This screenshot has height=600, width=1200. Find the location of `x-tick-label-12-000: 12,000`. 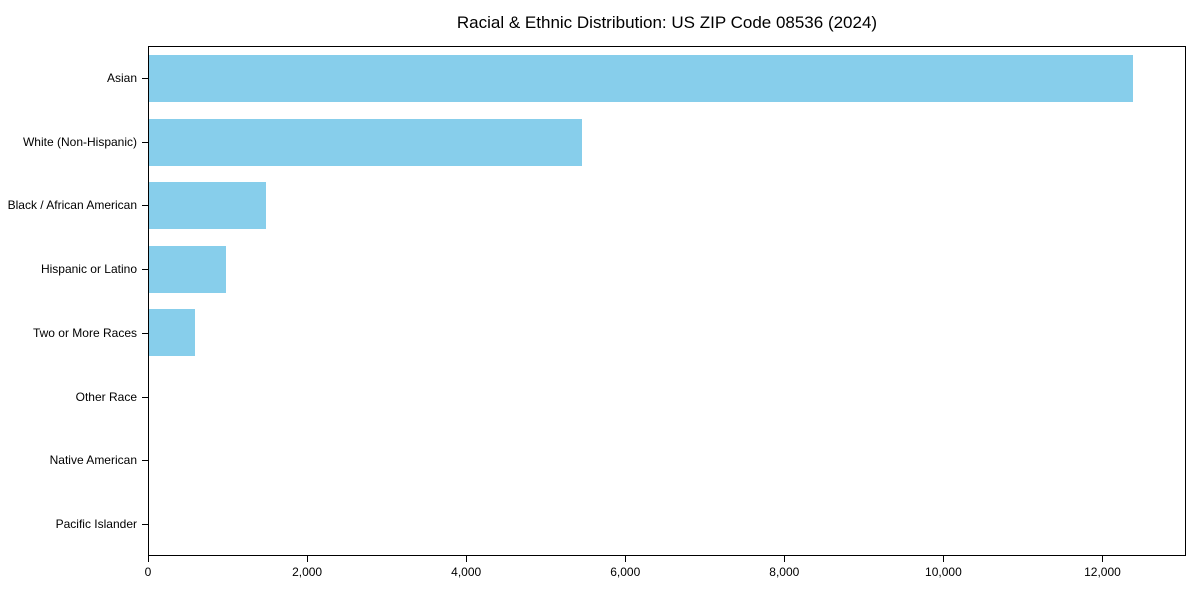

x-tick-label-12-000: 12,000 is located at coordinates (1102, 572).